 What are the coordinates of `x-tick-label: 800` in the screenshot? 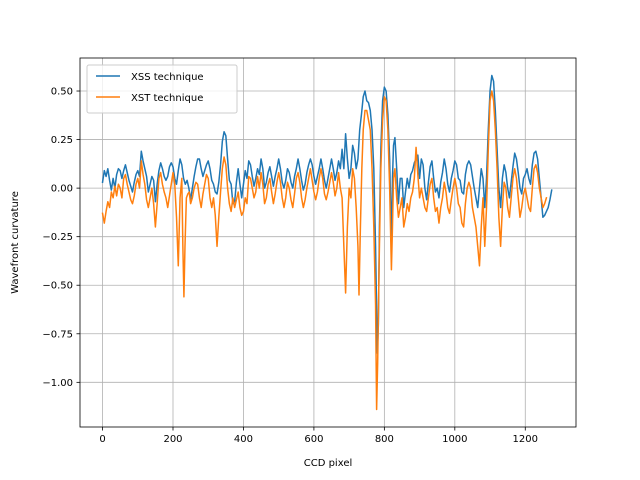 It's located at (384, 439).